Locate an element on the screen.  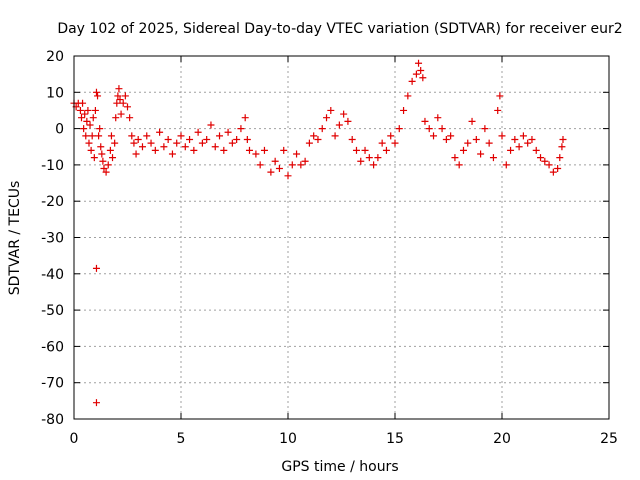
x-tick-label: 0 is located at coordinates (74, 439).